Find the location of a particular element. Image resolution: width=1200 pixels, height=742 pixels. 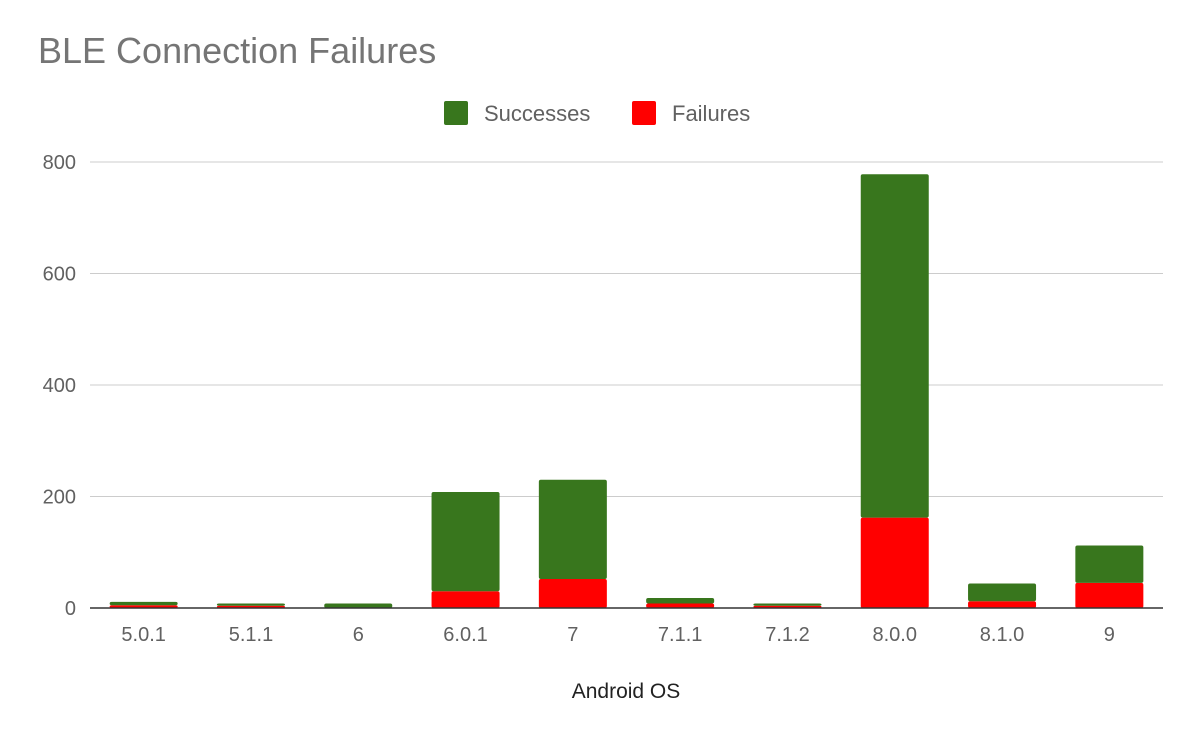

x-tick-label: 8.0.0 is located at coordinates (895, 635).